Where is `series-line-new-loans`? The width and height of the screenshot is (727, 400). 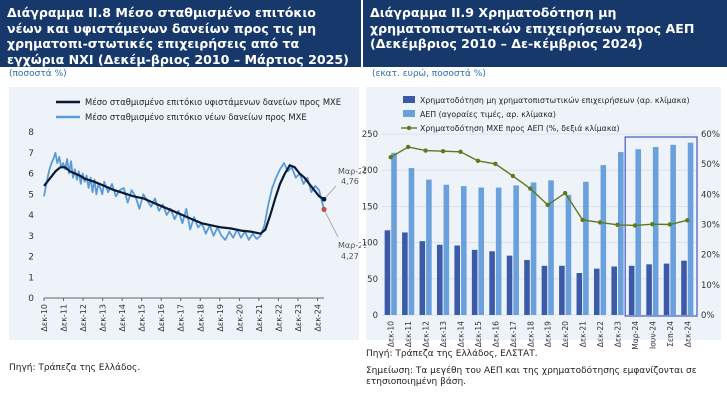 series-line-new-loans is located at coordinates (184, 196).